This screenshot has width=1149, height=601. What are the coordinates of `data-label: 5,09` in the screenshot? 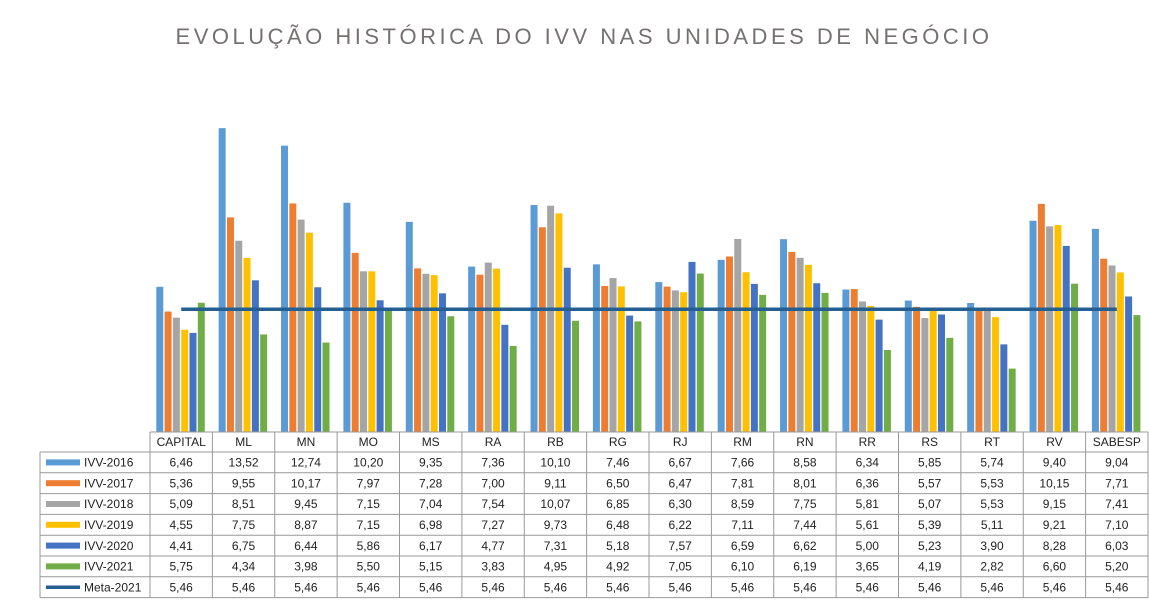 It's located at (182, 504).